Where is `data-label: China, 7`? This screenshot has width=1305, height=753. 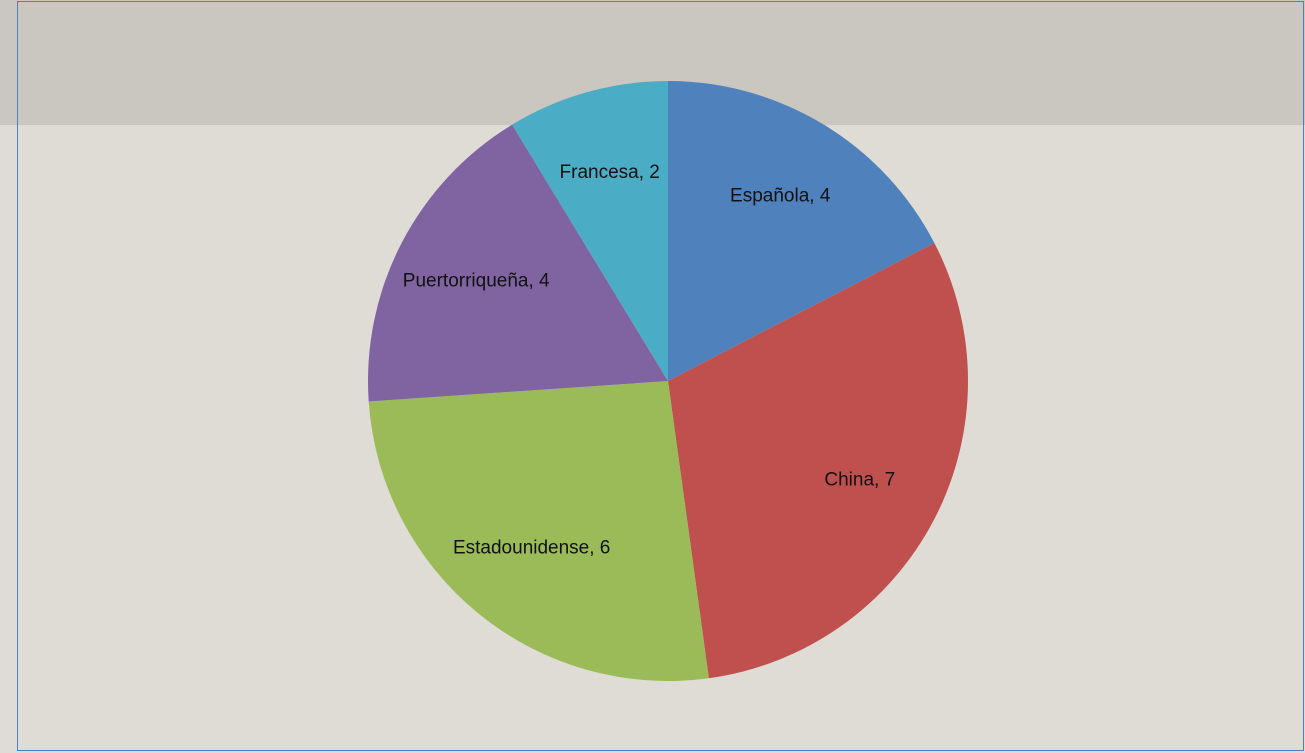 data-label: China, 7 is located at coordinates (859, 479).